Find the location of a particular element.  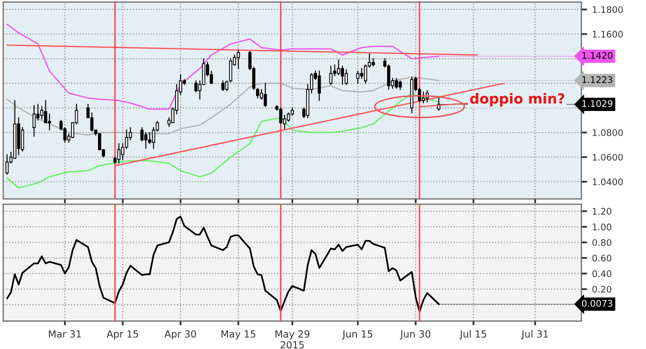

x-tick-label: Apr 30 is located at coordinates (180, 335).